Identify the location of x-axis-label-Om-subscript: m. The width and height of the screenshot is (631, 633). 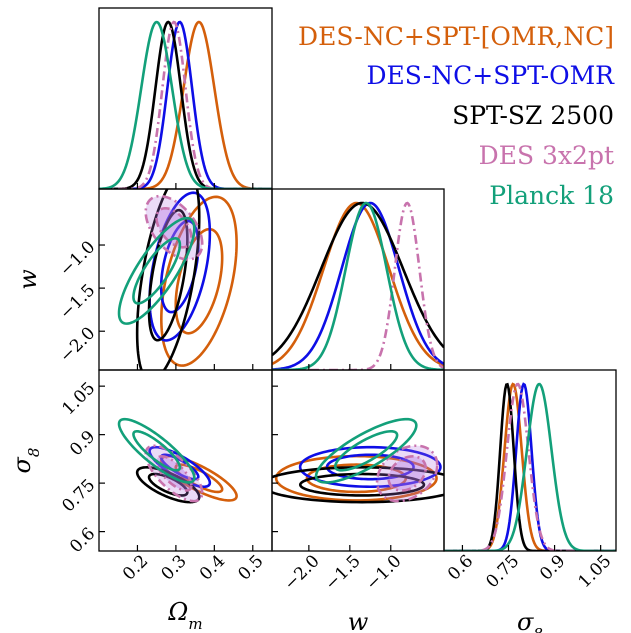
(195, 624).